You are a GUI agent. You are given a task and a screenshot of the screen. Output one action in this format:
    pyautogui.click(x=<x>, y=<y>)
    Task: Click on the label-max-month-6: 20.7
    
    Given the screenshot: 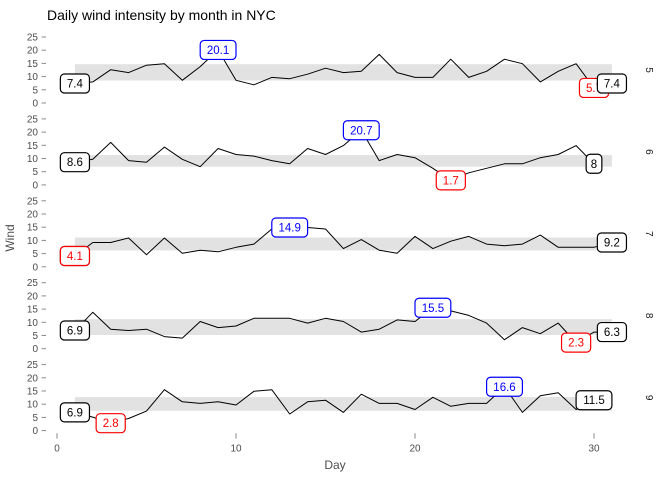 What is the action you would take?
    pyautogui.click(x=361, y=130)
    